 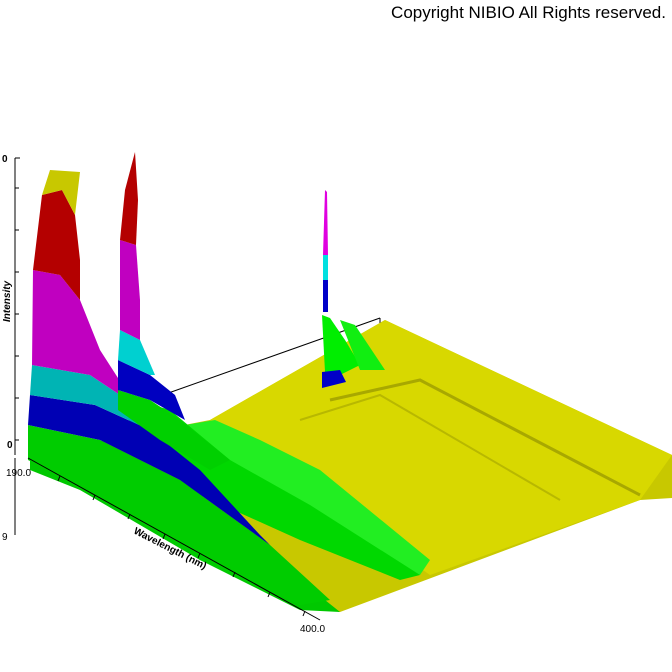 I want to click on x-tick-label-end: 400.0, so click(x=312, y=629).